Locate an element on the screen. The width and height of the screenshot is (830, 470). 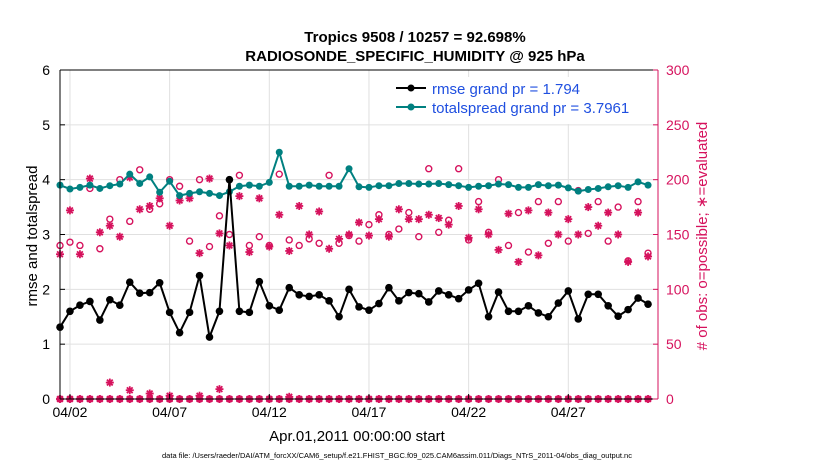
x-axis-label: Apr.01,2011 00:00:00 start is located at coordinates (357, 436).